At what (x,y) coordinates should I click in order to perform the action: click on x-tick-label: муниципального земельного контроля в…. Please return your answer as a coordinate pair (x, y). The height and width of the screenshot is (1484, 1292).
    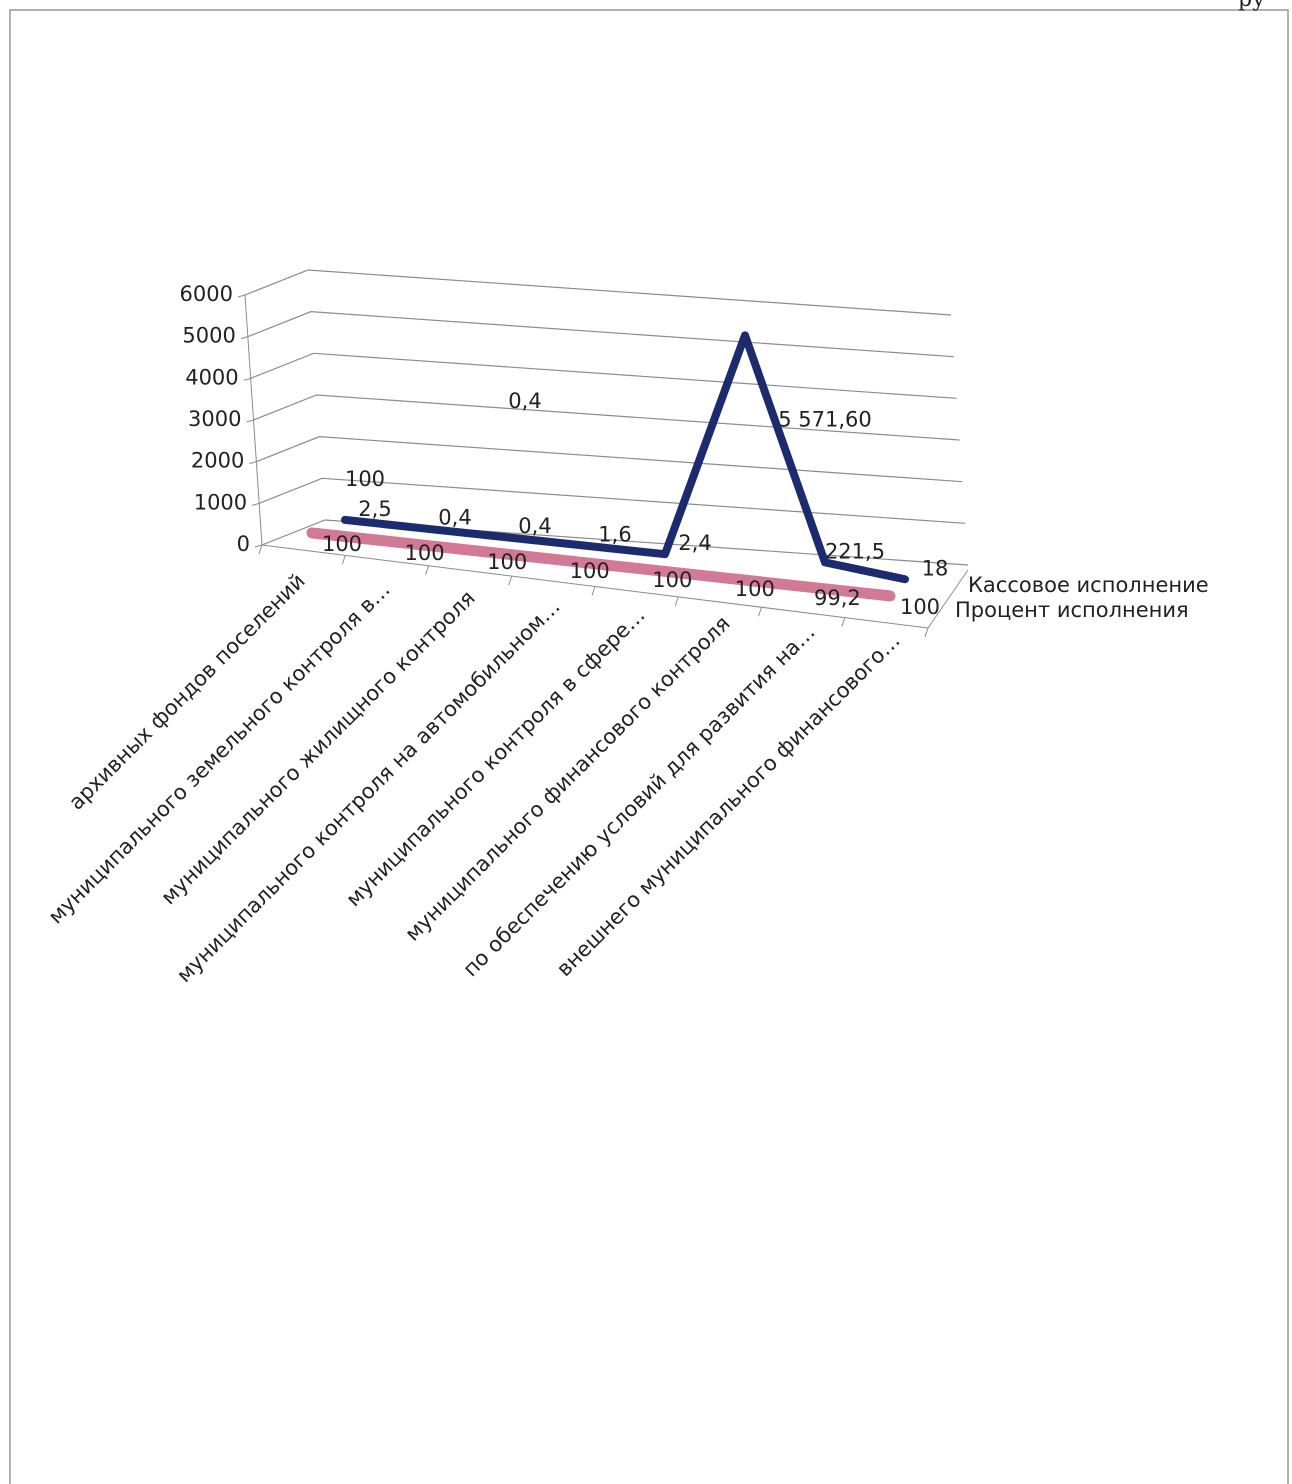
    Looking at the image, I should click on (219, 752).